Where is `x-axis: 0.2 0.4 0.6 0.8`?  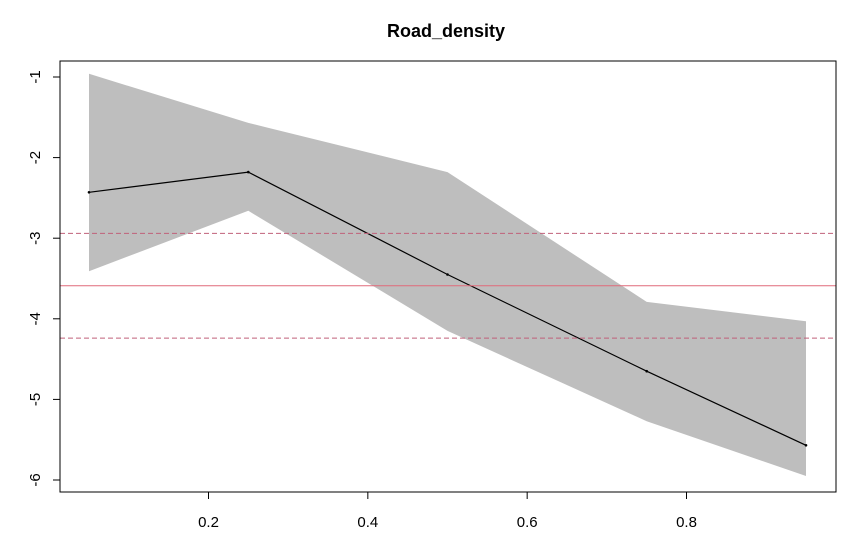 x-axis: 0.2 0.4 0.6 0.8 is located at coordinates (447, 511).